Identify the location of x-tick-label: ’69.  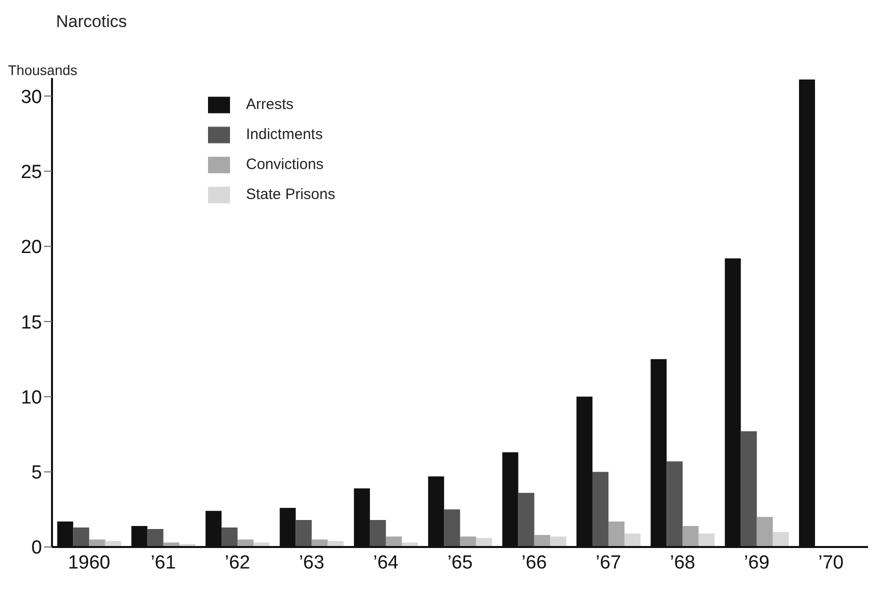
(757, 563).